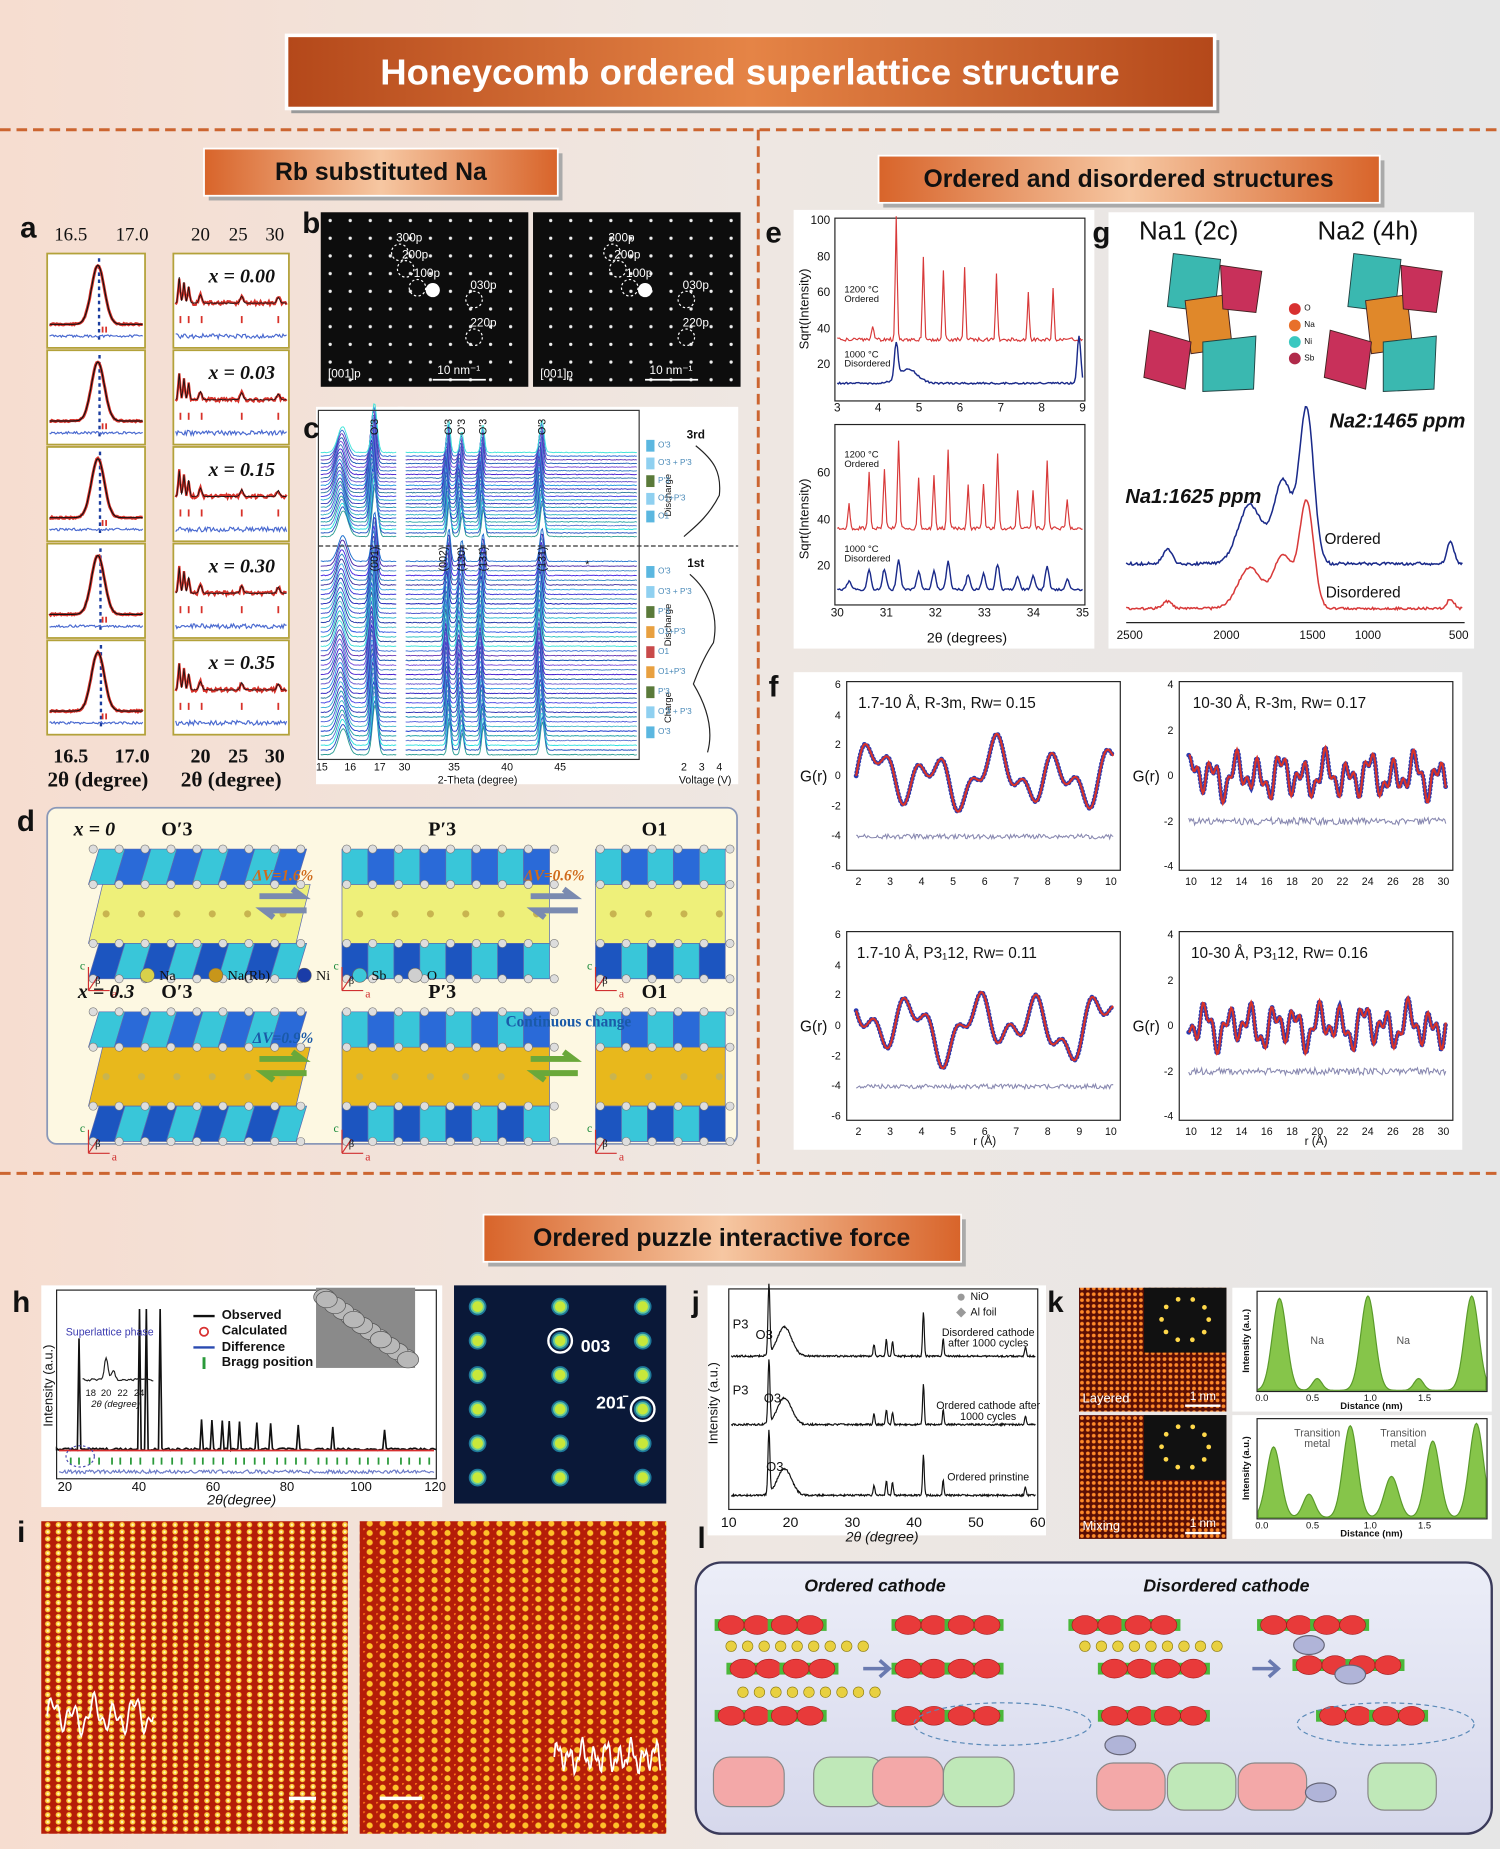  I want to click on tick-label: 4, so click(1170, 684).